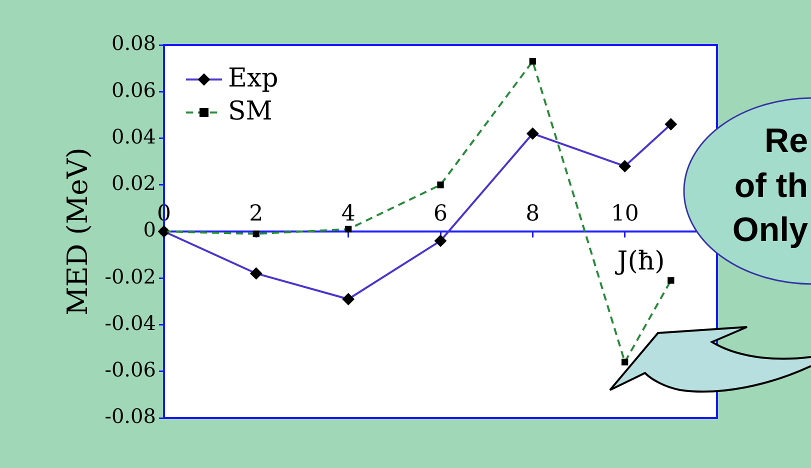  Describe the element at coordinates (133, 183) in the screenshot. I see `y-tick-label: 0.02` at that location.